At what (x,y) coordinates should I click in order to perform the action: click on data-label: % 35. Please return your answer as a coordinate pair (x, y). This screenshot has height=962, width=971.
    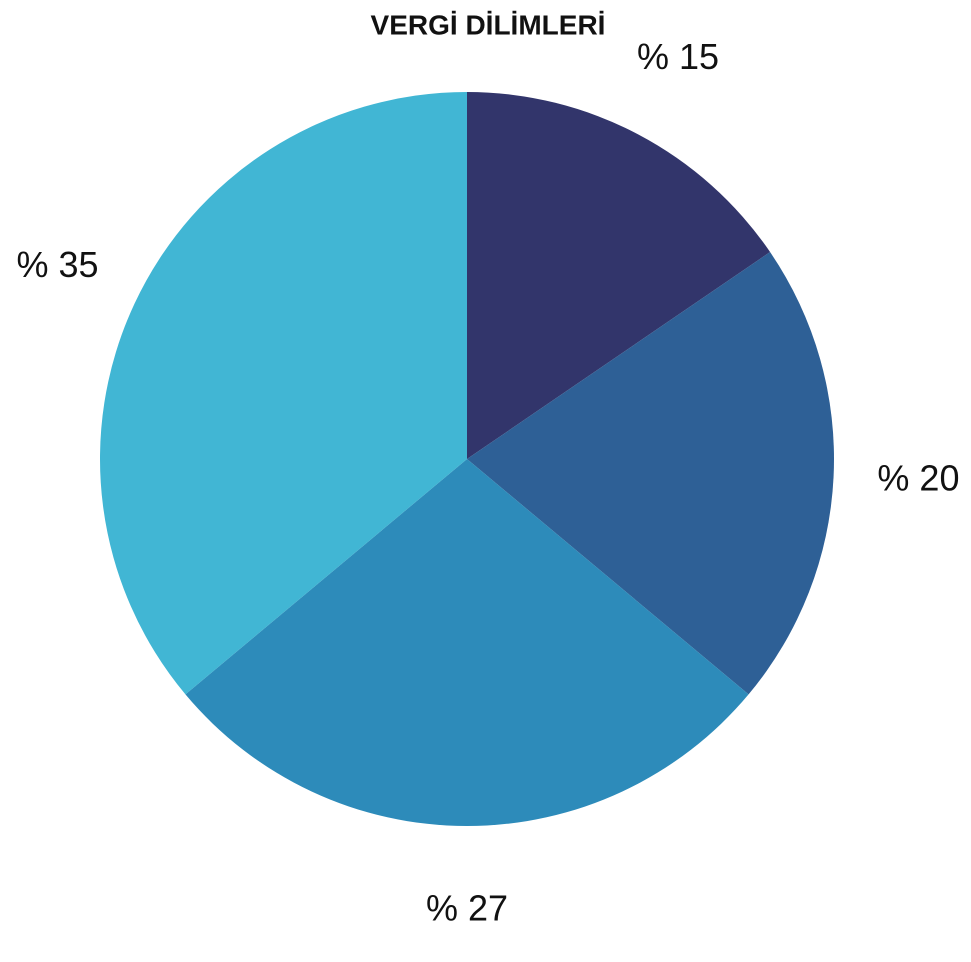
    Looking at the image, I should click on (57, 264).